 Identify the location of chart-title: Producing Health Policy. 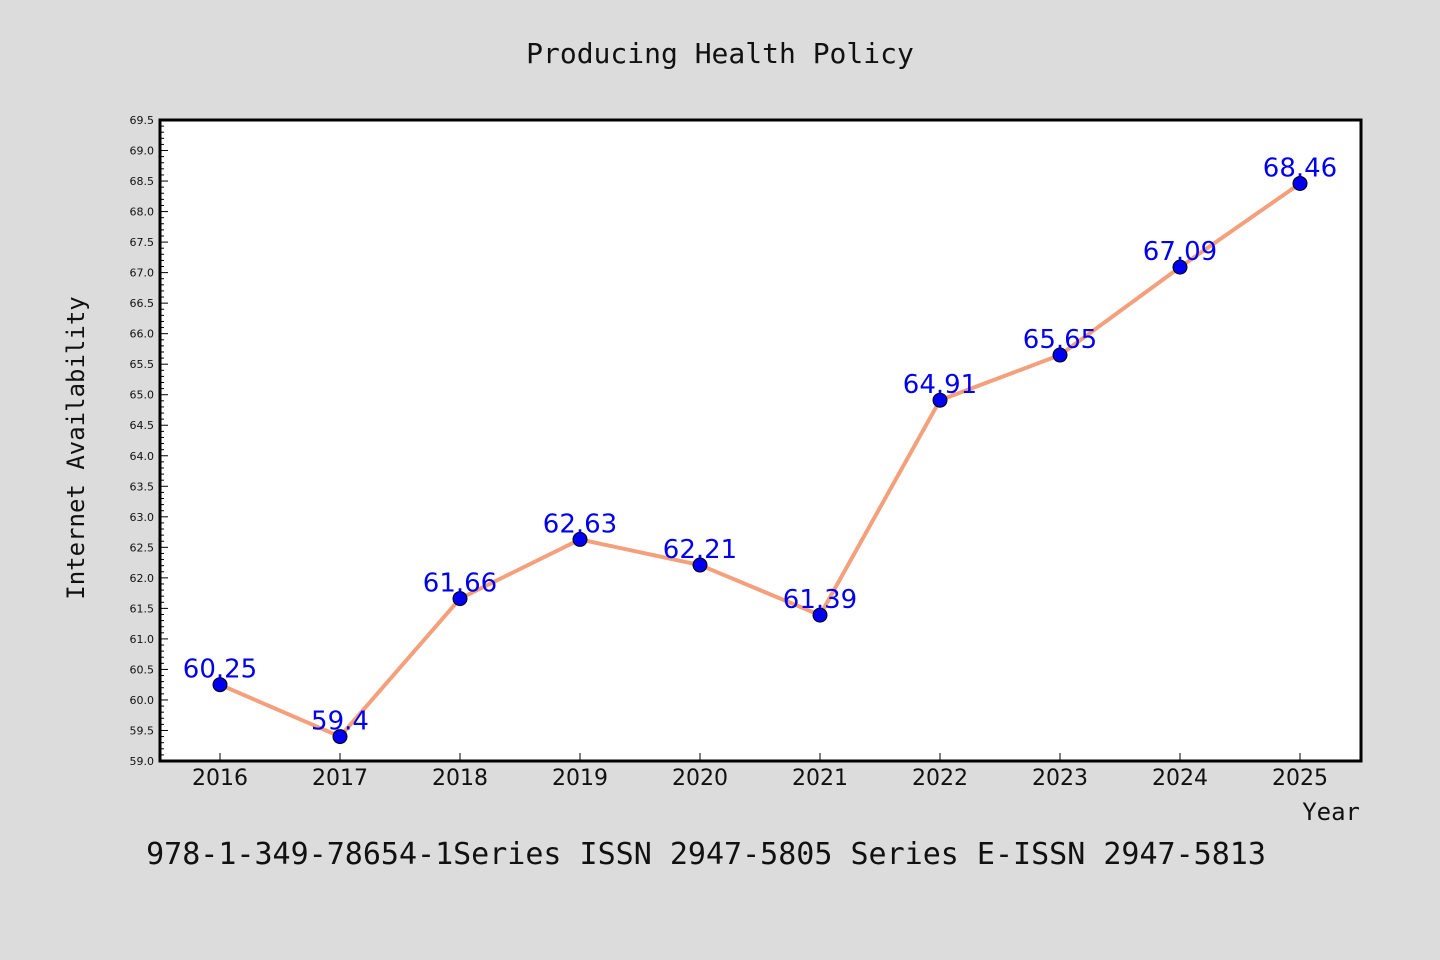
(720, 53).